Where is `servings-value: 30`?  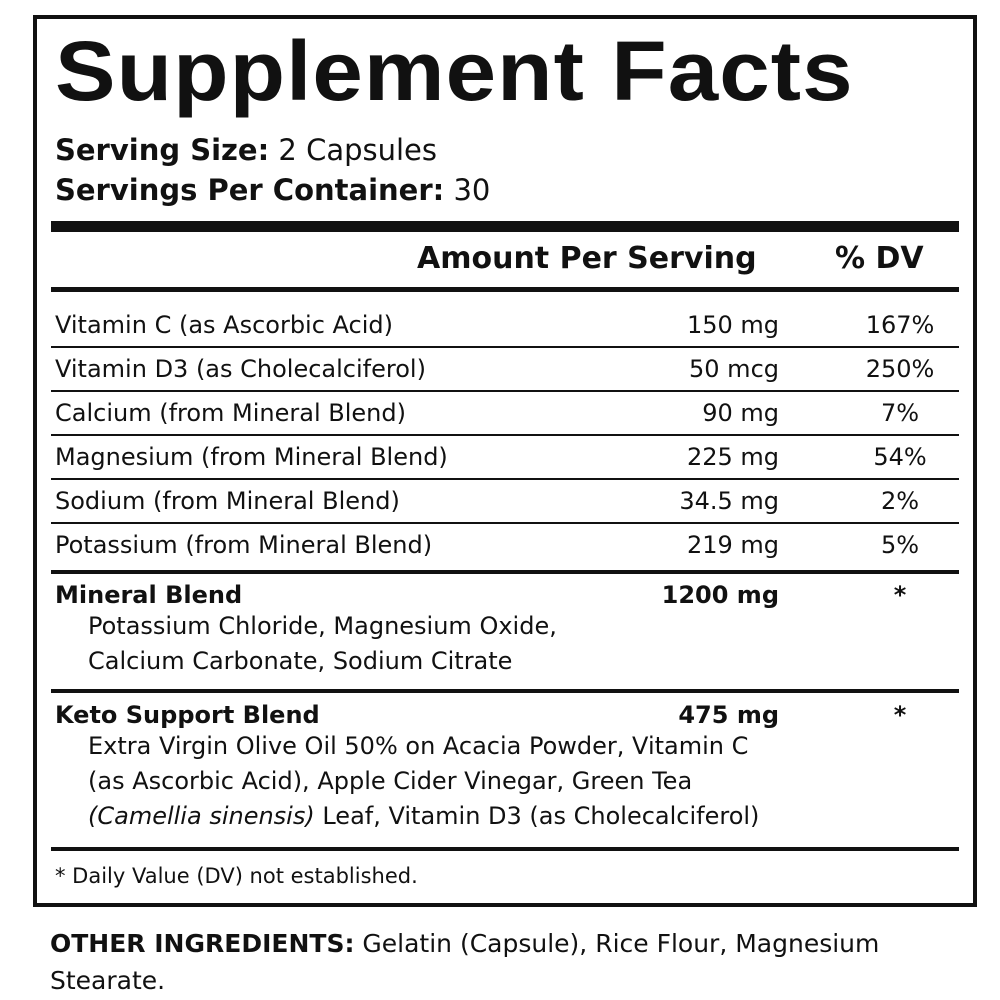
servings-value: 30 is located at coordinates (472, 190).